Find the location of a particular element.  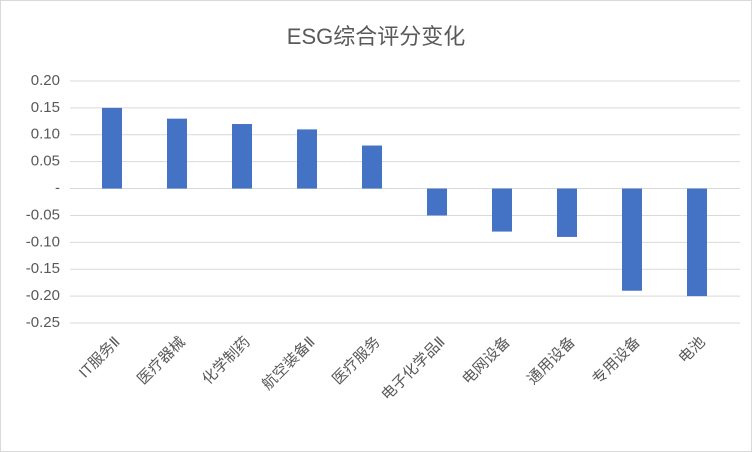

y-tick-label: 0.20 is located at coordinates (45, 80).